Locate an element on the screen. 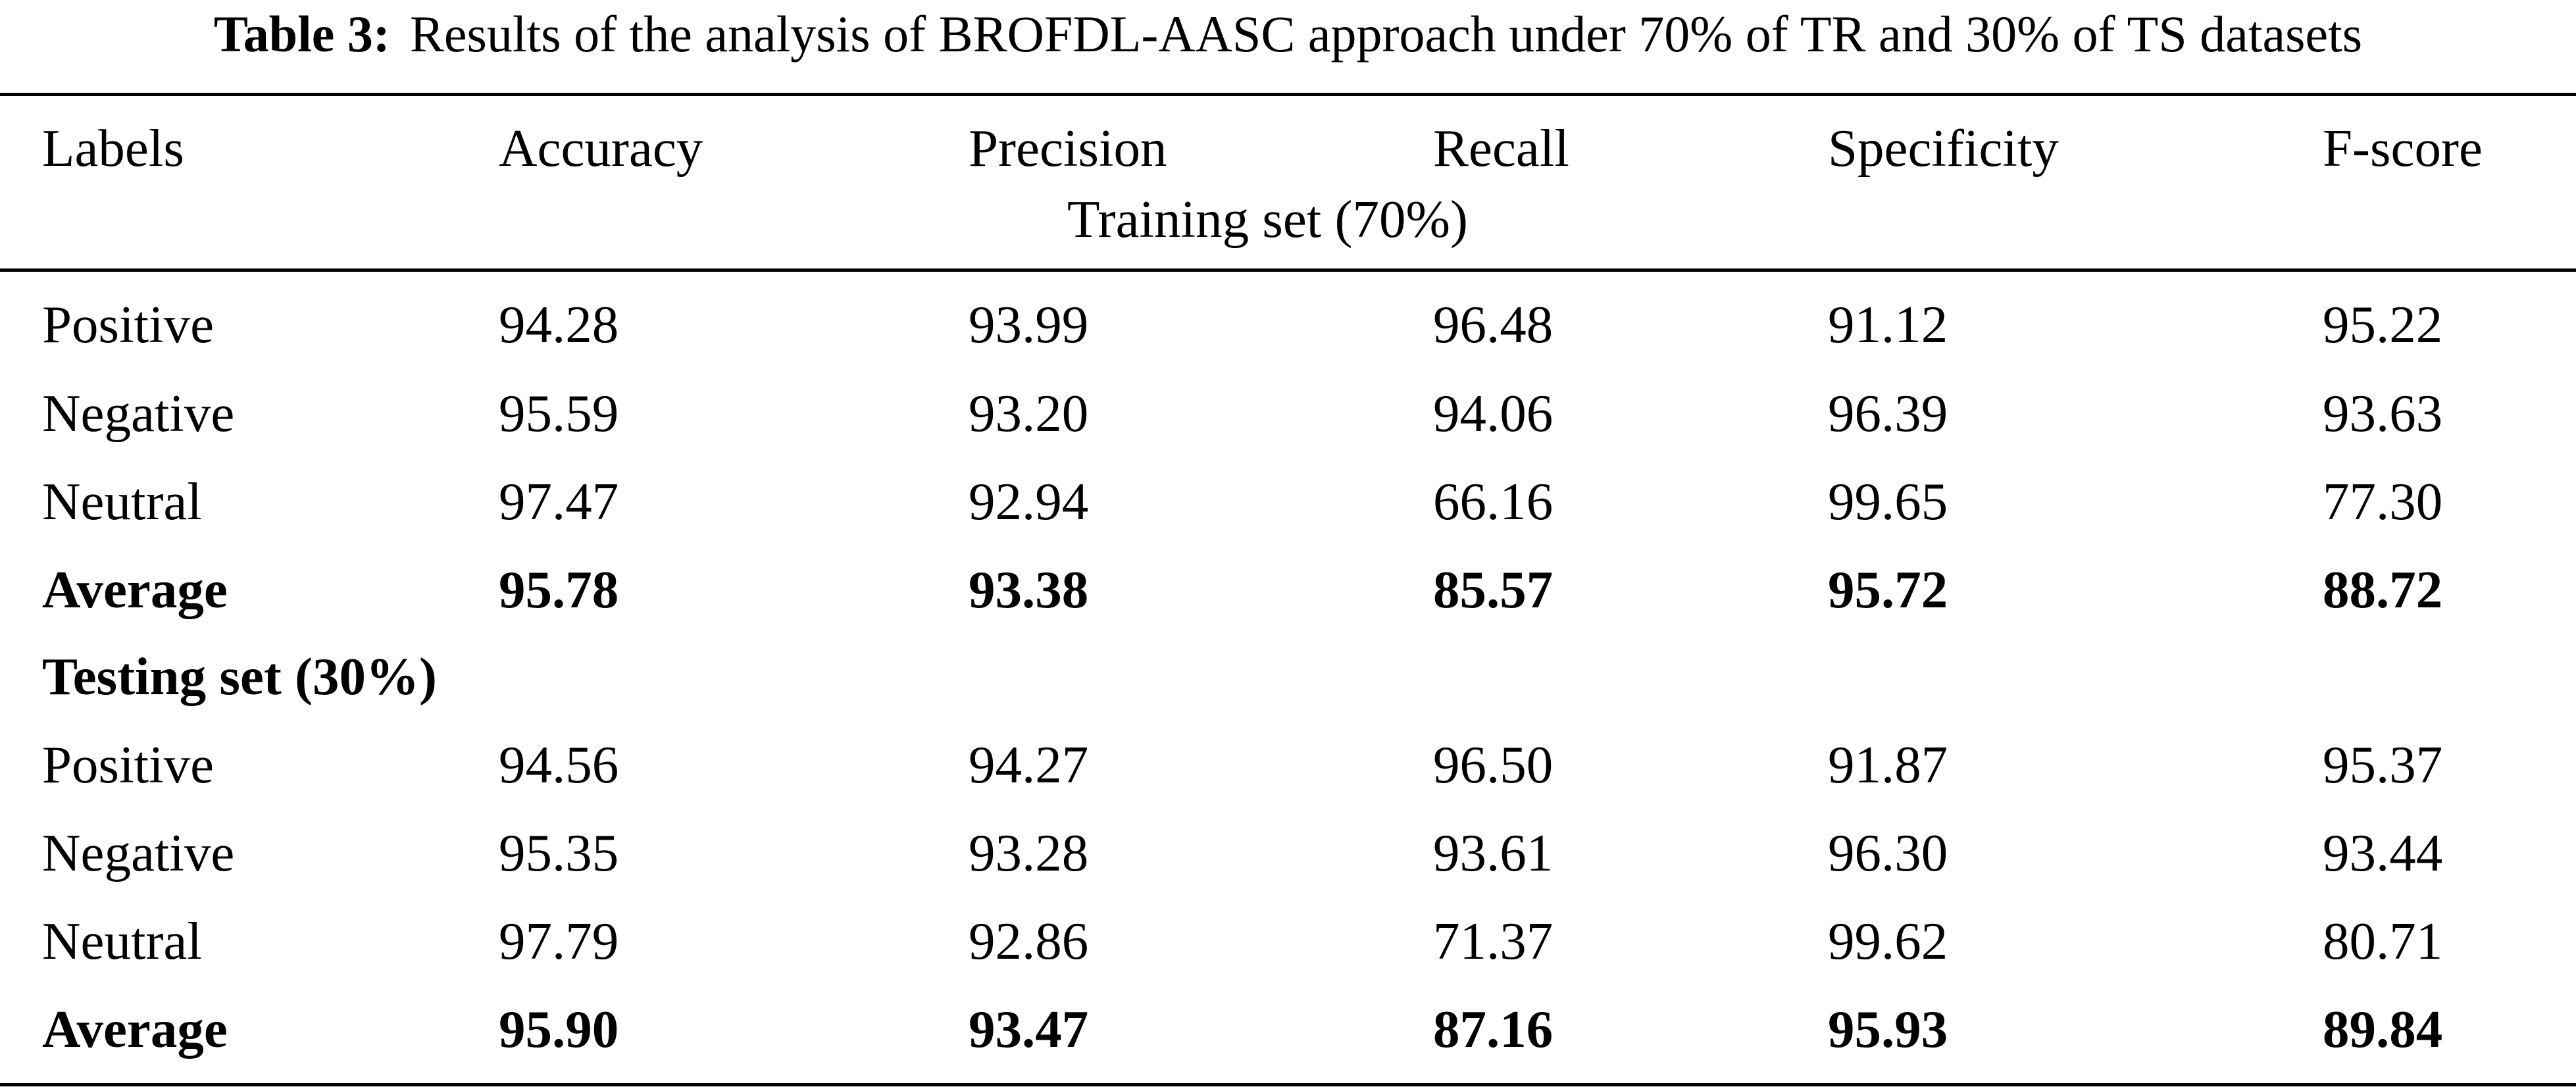  table-cell-f-score: 95.37 is located at coordinates (2383, 764).